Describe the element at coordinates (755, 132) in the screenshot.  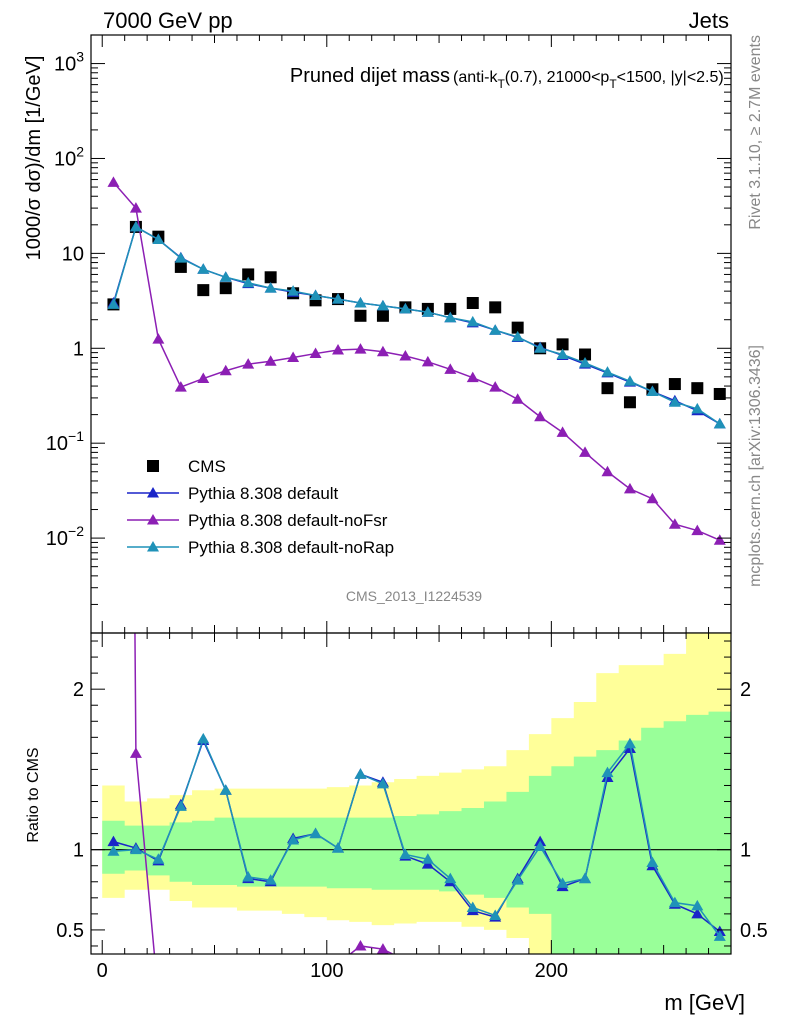
I see `rivet-label: Rivet 3.1.10, ≥ 2.7M events` at that location.